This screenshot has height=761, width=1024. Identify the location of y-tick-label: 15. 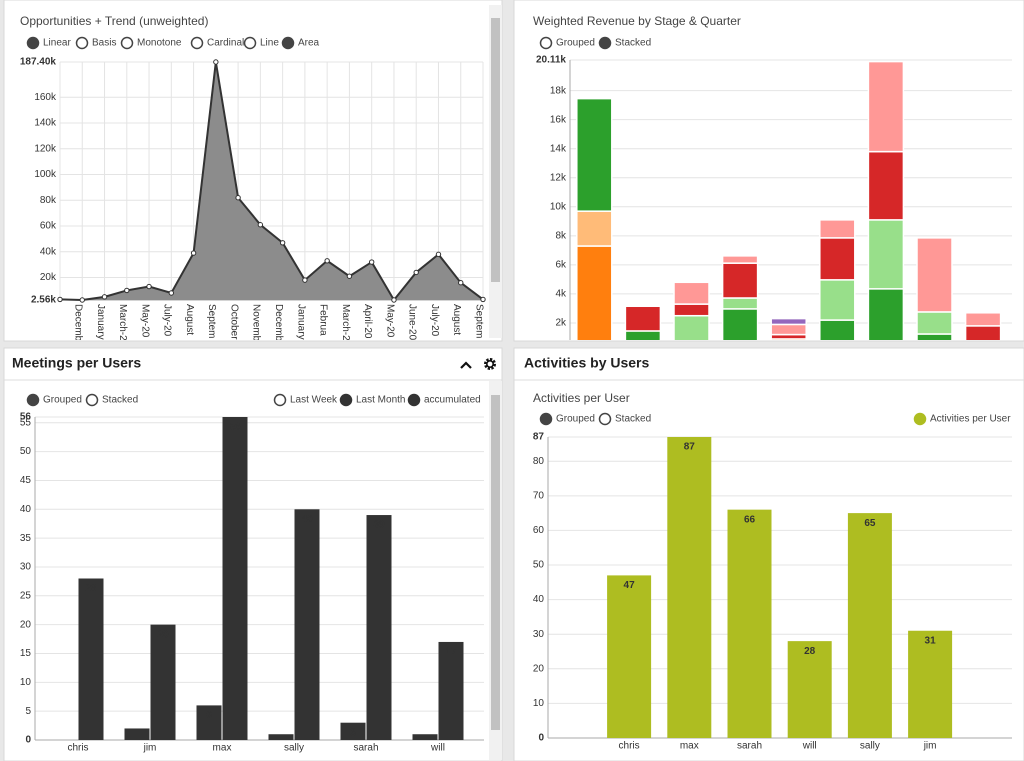
(26, 653).